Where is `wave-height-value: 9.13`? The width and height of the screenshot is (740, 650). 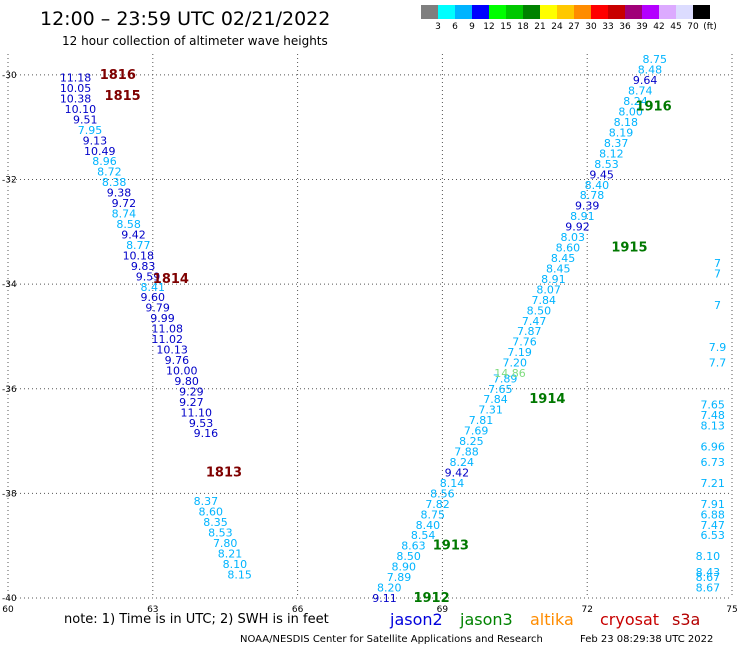
wave-height-value: 9.13 is located at coordinates (95, 140).